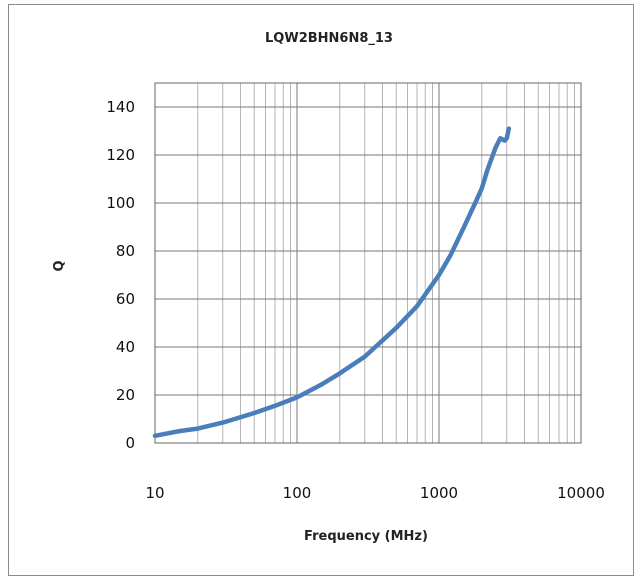 This screenshot has width=643, height=584. Describe the element at coordinates (120, 155) in the screenshot. I see `y-tick-label: 120` at that location.